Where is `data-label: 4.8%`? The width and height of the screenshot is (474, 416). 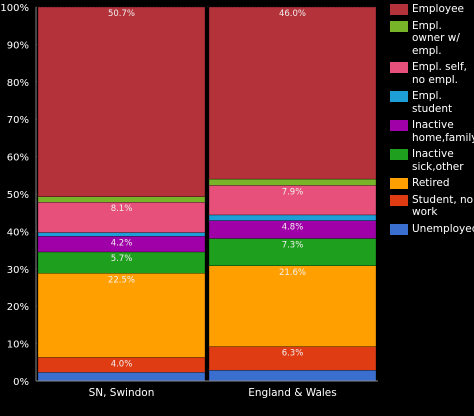 data-label: 4.8% is located at coordinates (293, 228).